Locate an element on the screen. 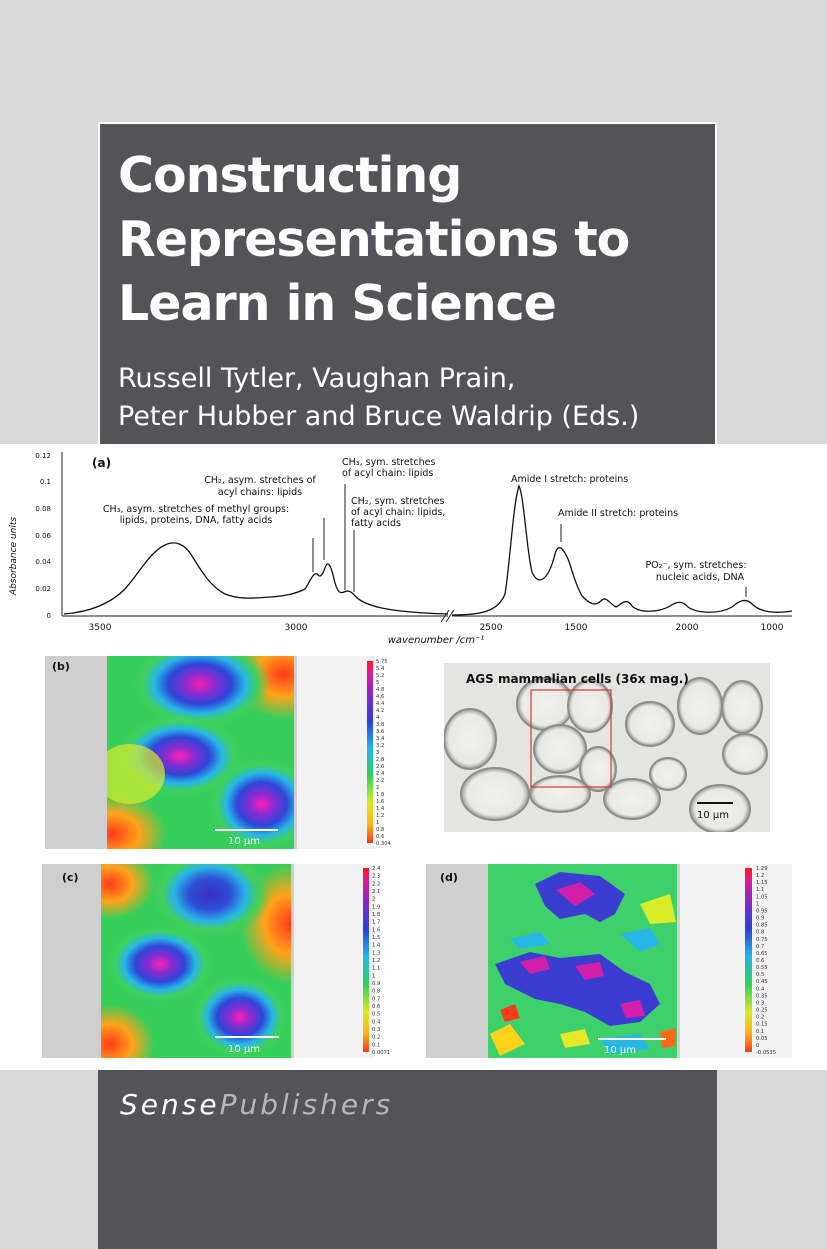 This screenshot has width=827, height=1249. colorbar-tick-label: 3 is located at coordinates (377, 753).